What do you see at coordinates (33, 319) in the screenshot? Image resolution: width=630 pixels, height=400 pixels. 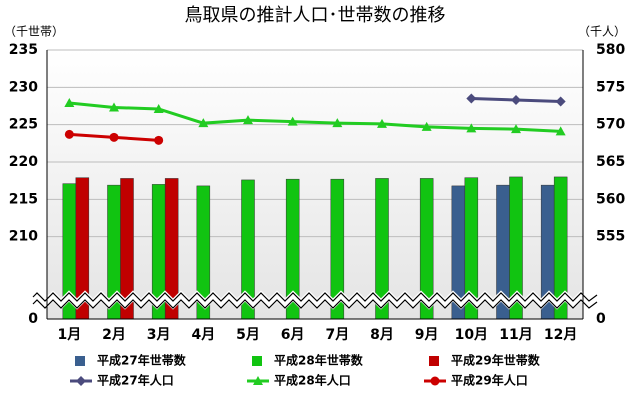 I see `y-tick-label: 0` at bounding box center [33, 319].